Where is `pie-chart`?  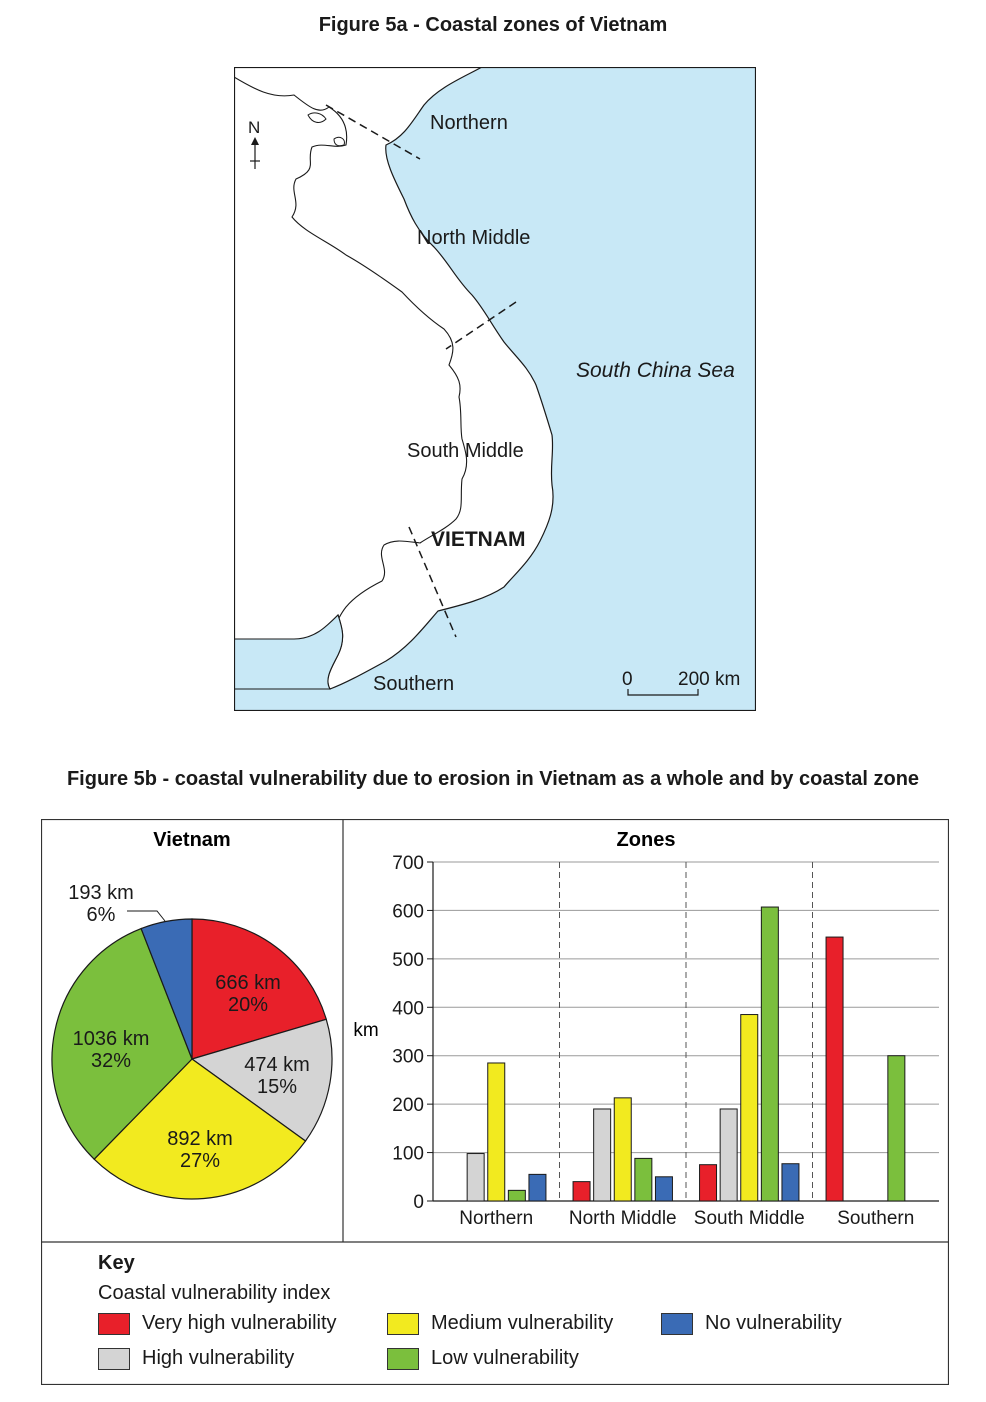
pie-chart is located at coordinates (192, 1059).